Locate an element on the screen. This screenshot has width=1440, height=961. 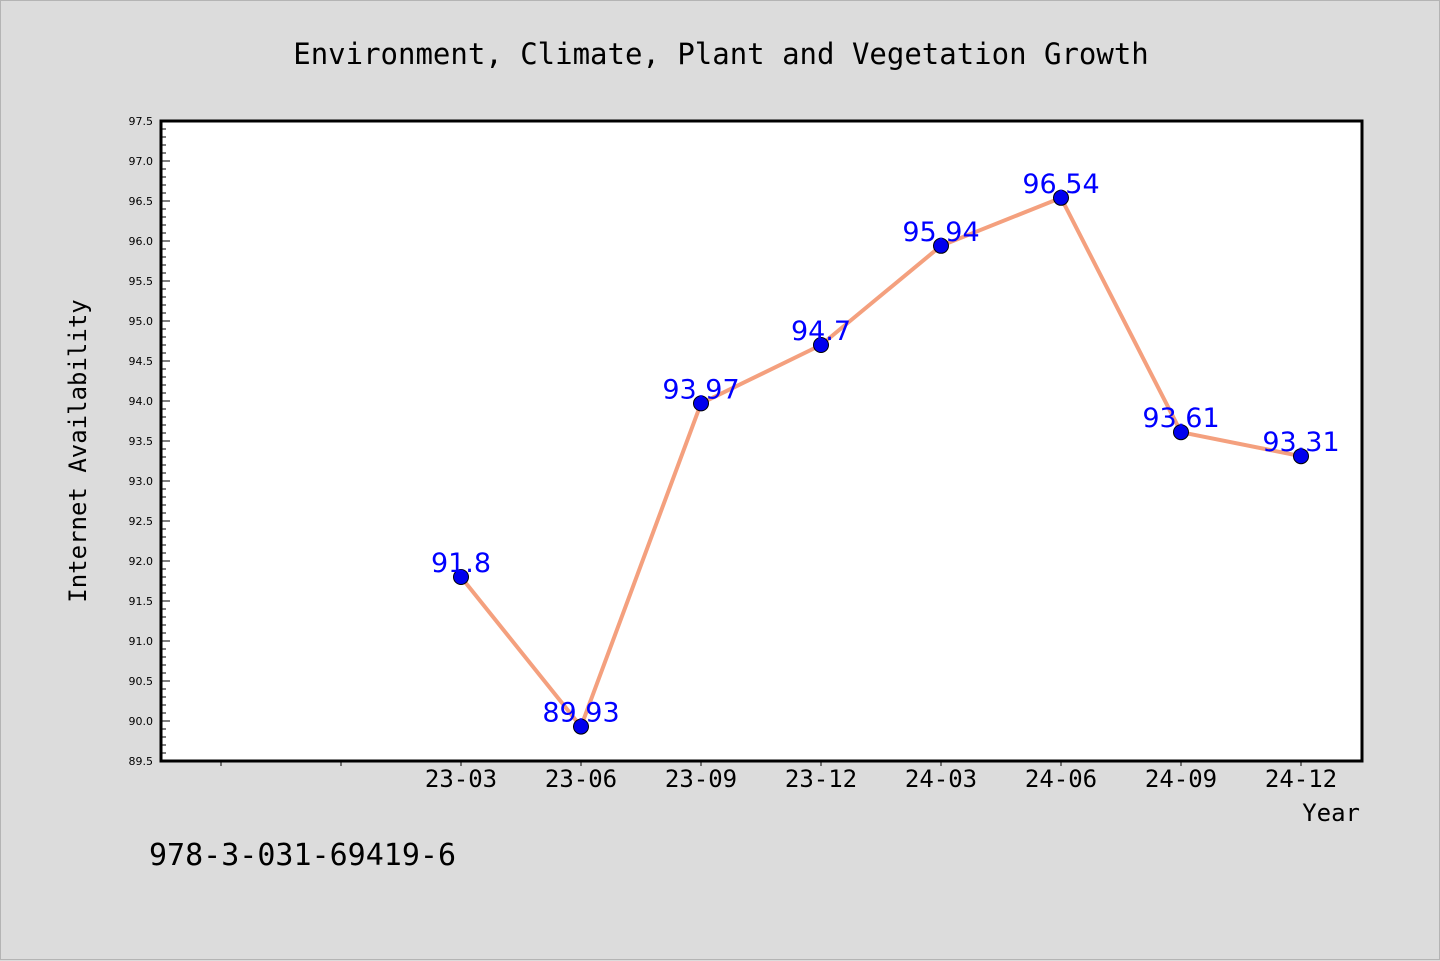
x-tick-label: 24-12 is located at coordinates (1301, 779).